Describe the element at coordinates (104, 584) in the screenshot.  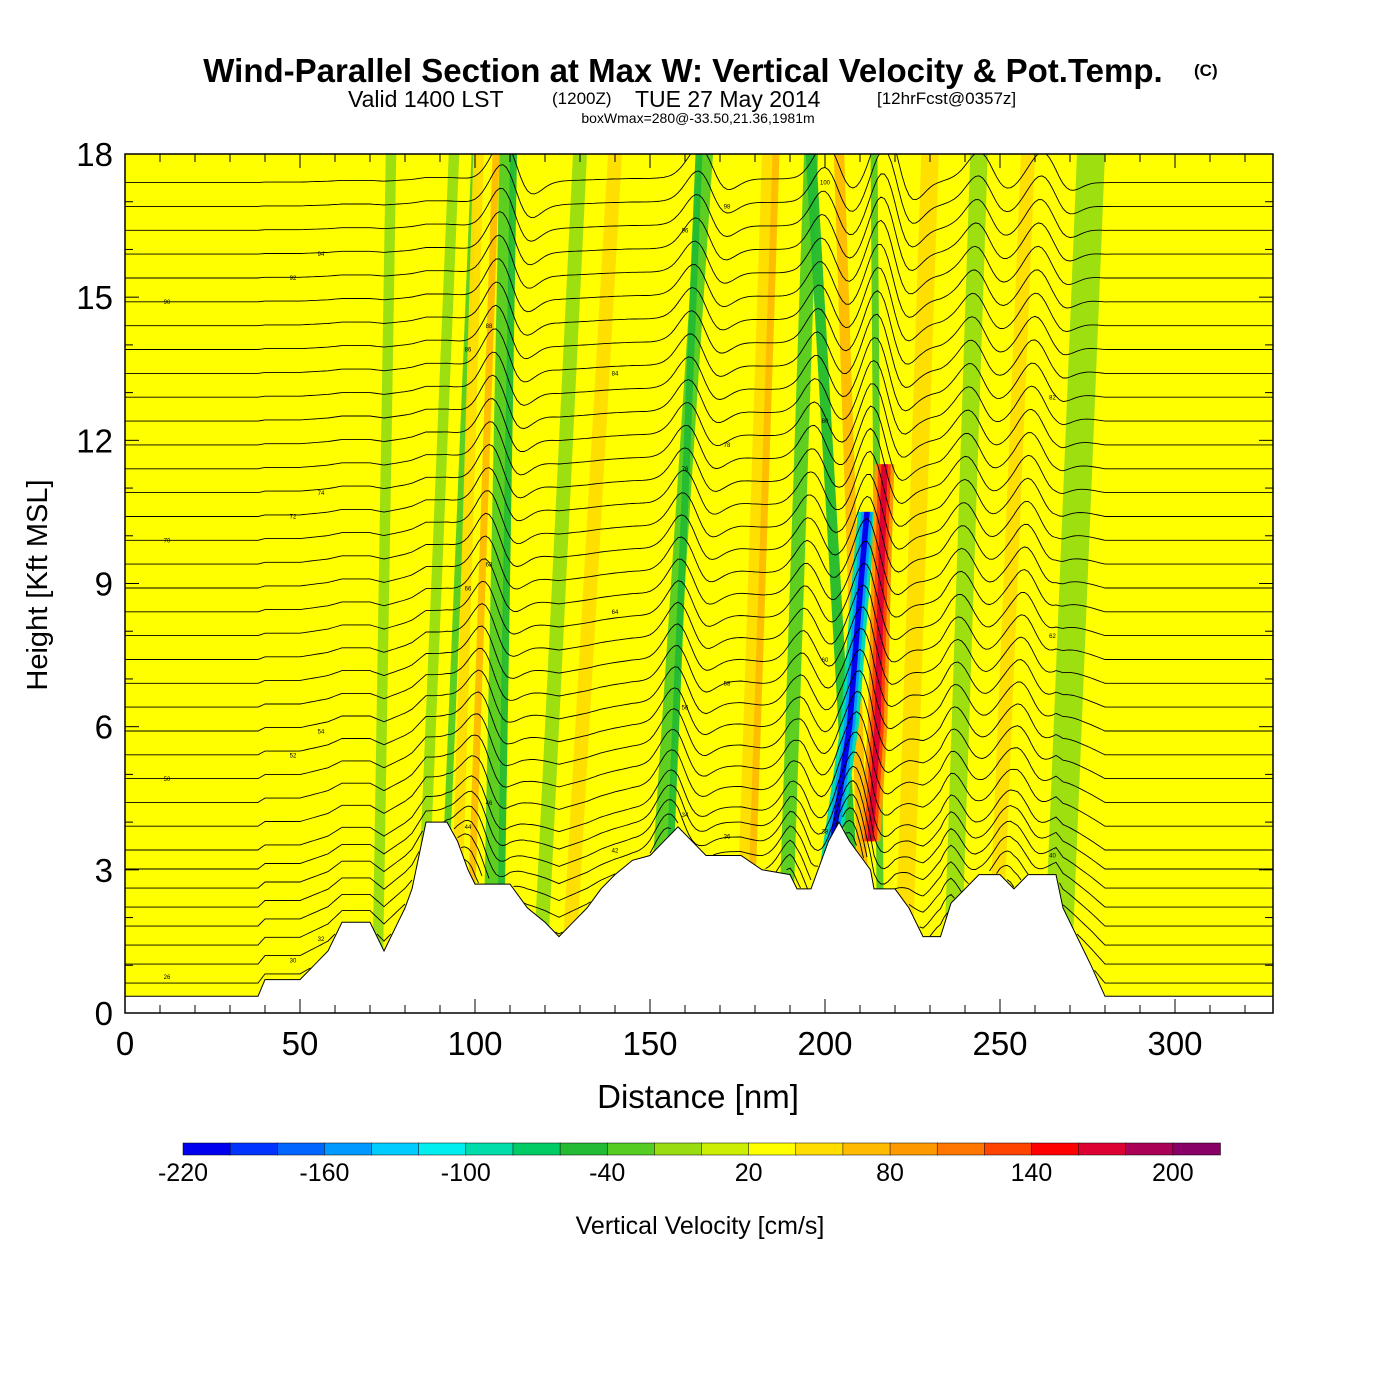
I see `y-tick-label: 9` at that location.